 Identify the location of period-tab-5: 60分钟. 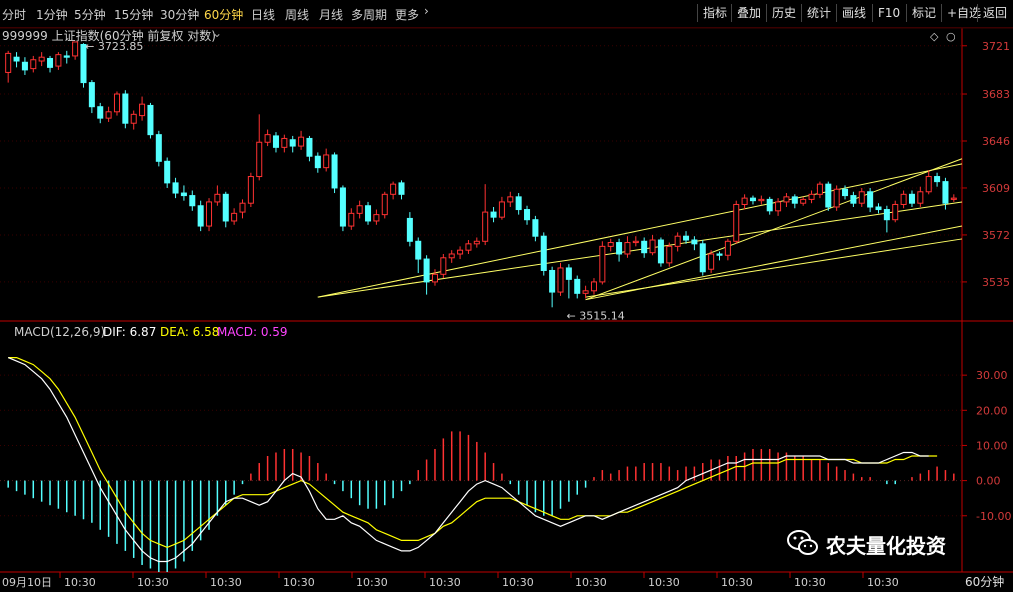
(224, 15).